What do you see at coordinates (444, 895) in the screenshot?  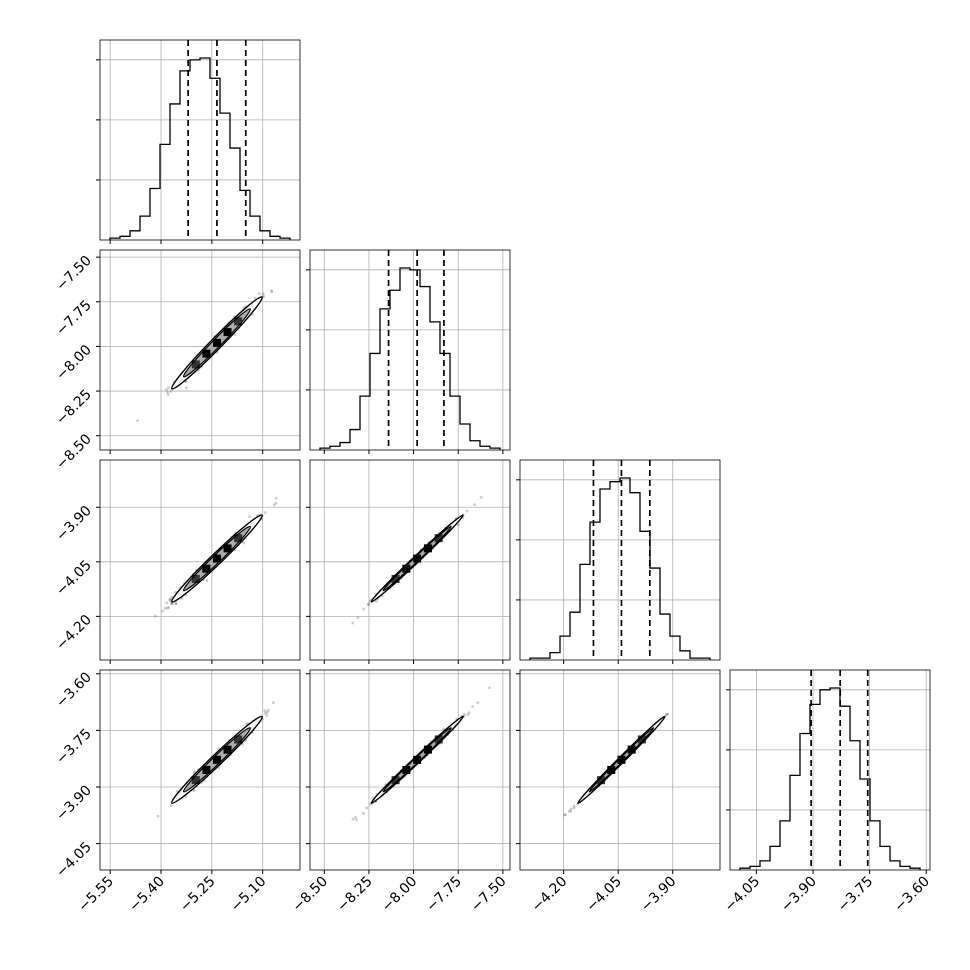 I see `x-tick-label: −7.75` at bounding box center [444, 895].